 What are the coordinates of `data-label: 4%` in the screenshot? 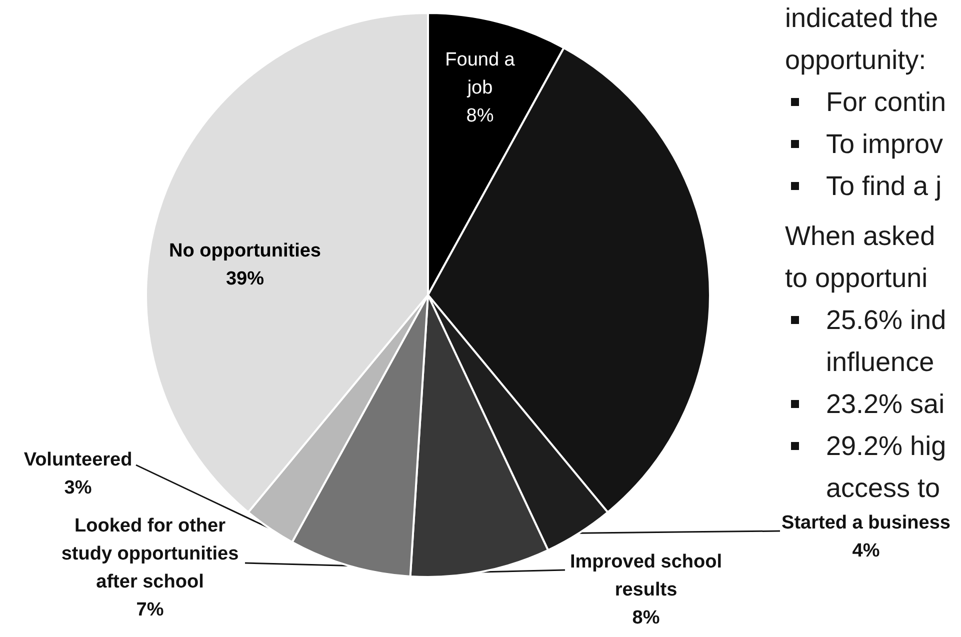 It's located at (866, 551).